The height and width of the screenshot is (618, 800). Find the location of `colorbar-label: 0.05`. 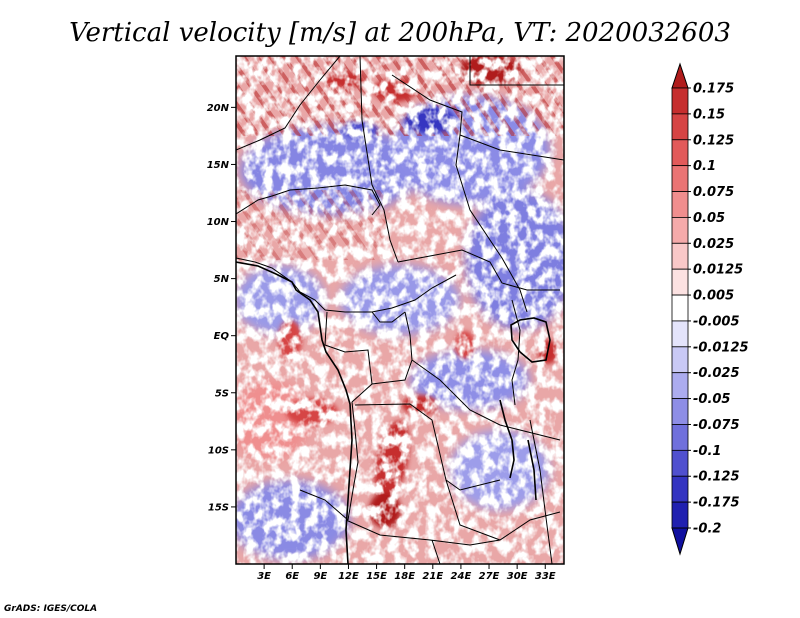

colorbar-label: 0.05 is located at coordinates (709, 218).